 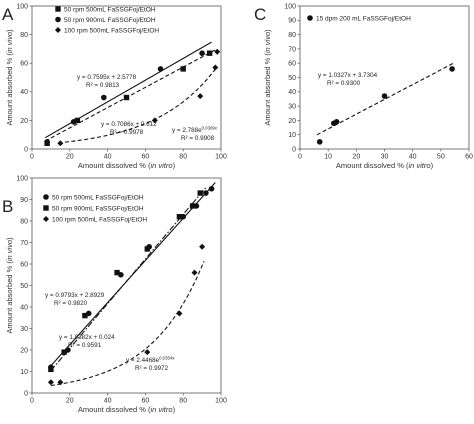 What do you see at coordinates (441, 157) in the screenshot?
I see `x-tick-label: 50` at bounding box center [441, 157].